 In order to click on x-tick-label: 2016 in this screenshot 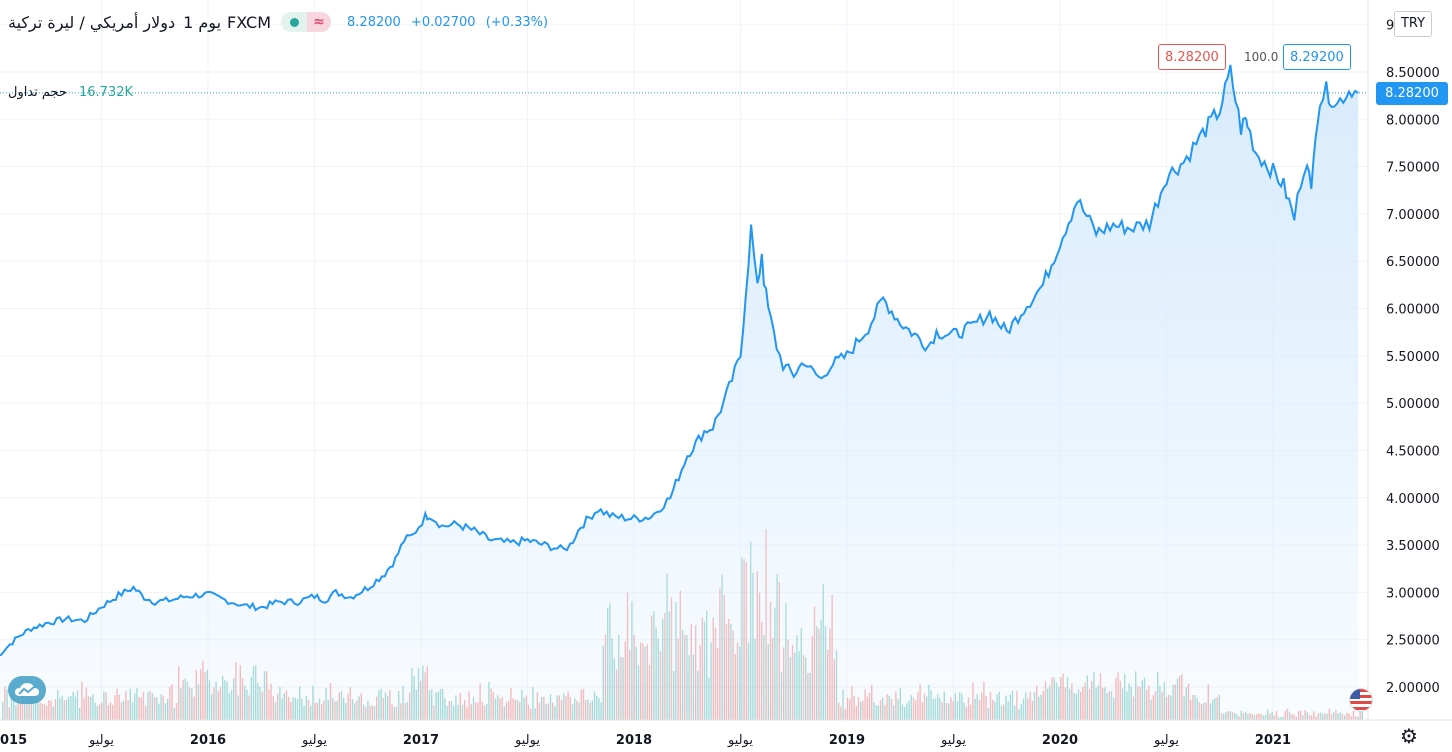, I will do `click(208, 740)`.